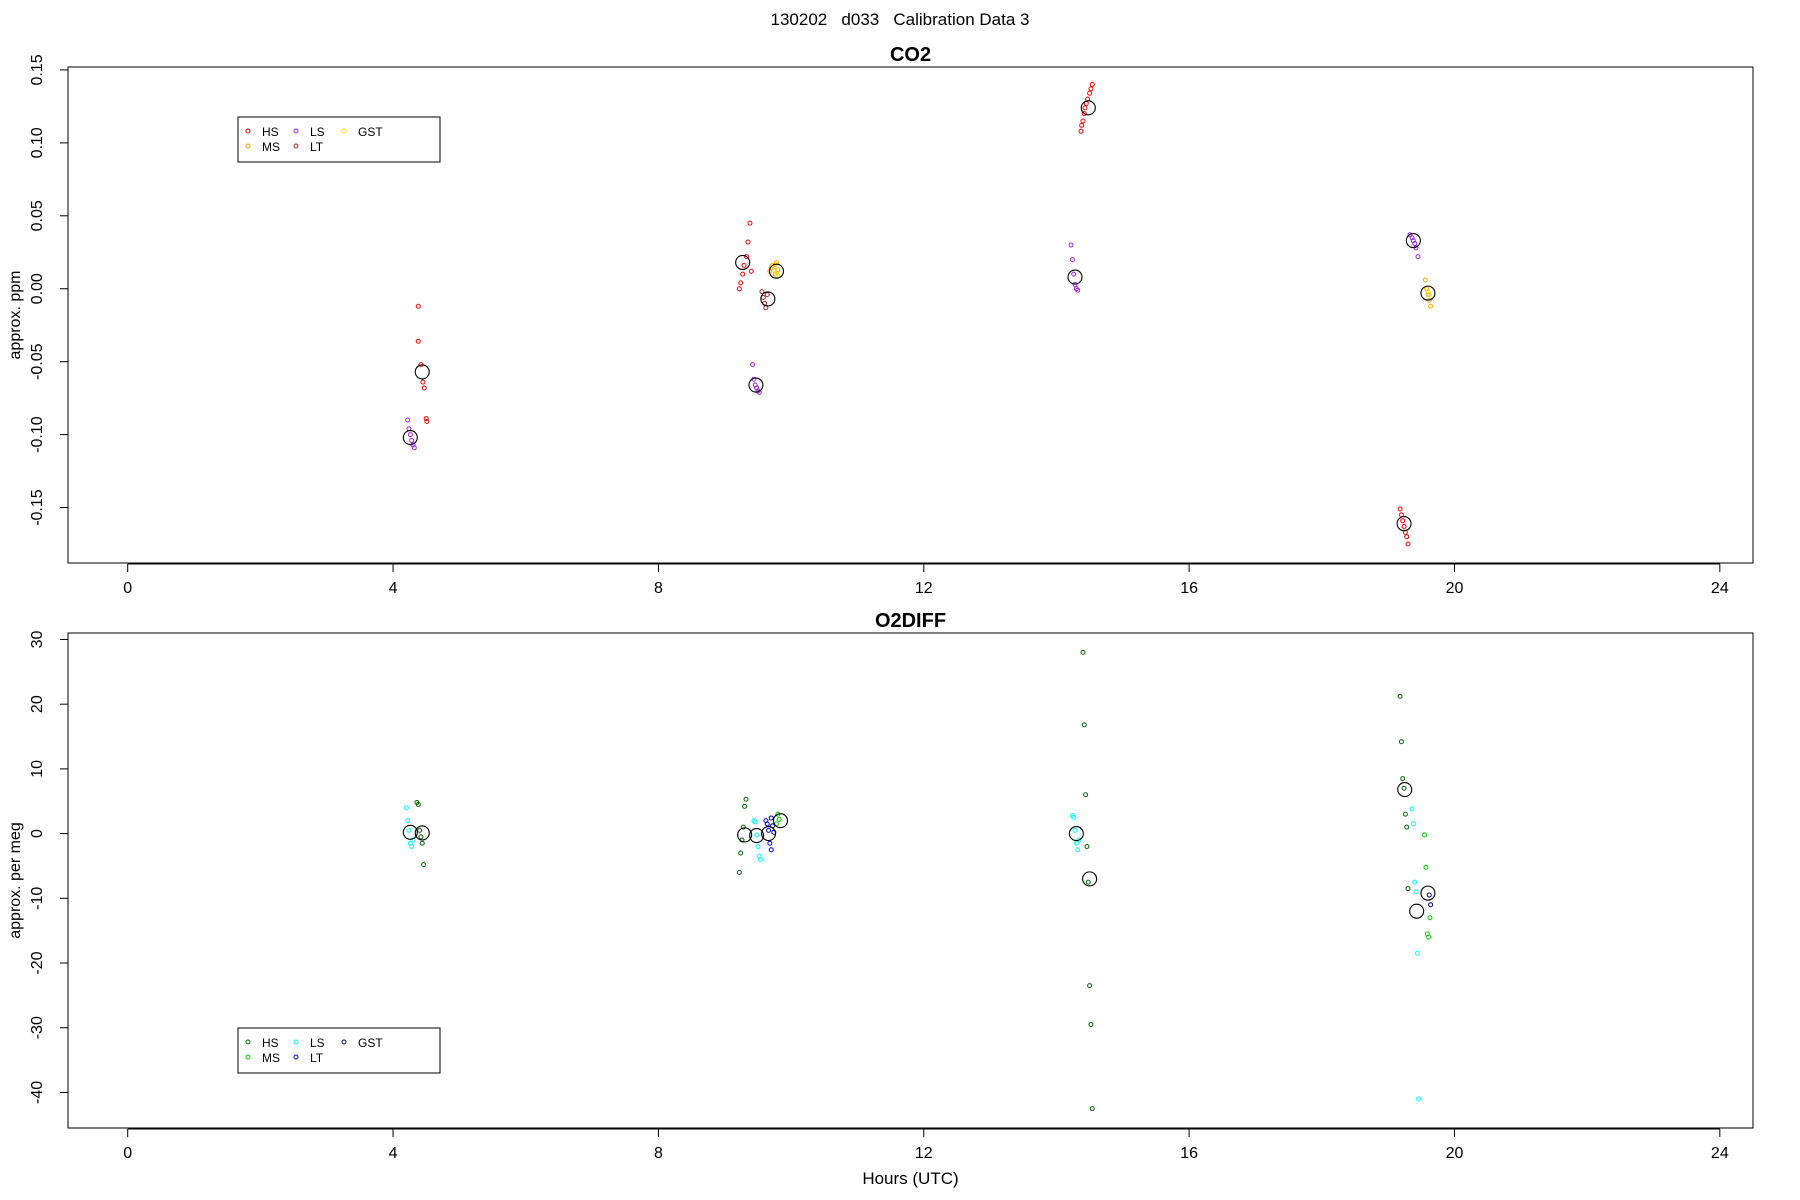  What do you see at coordinates (1455, 588) in the screenshot?
I see `x-tick-label: 20` at bounding box center [1455, 588].